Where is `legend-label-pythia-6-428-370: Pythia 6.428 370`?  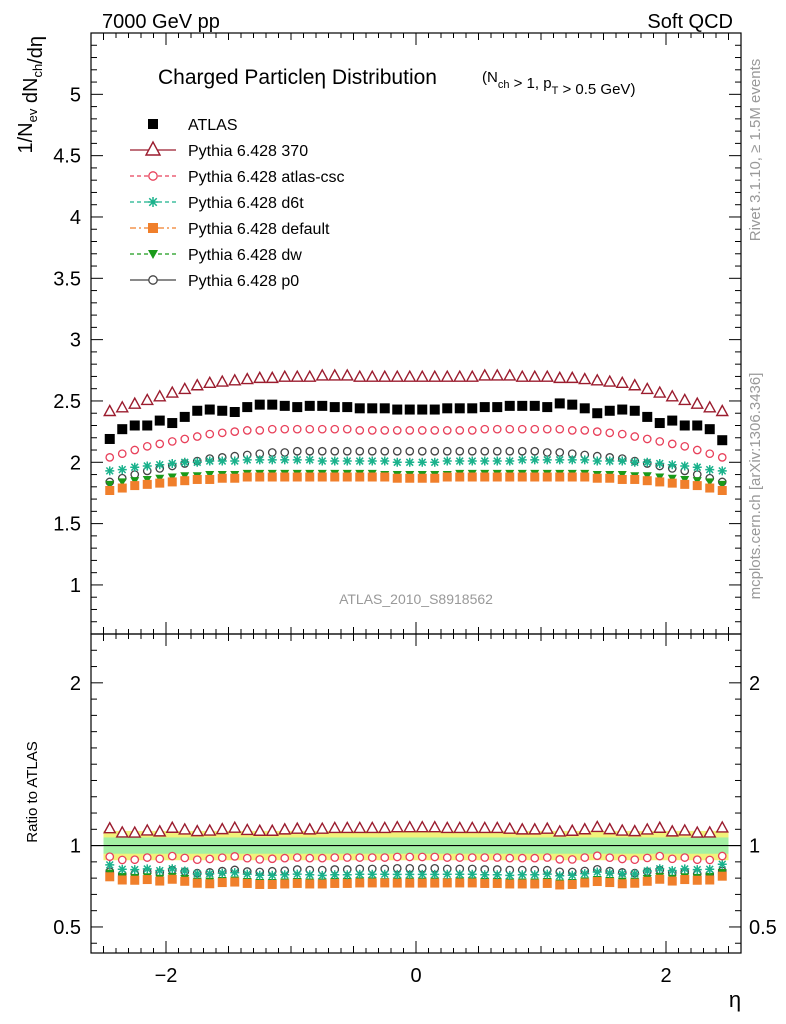 legend-label-pythia-6-428-370: Pythia 6.428 370 is located at coordinates (248, 151).